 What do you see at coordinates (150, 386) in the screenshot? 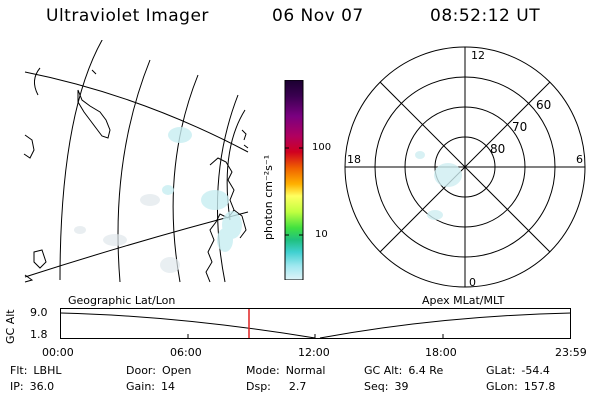
I see `status-gain: Gain: 14` at bounding box center [150, 386].